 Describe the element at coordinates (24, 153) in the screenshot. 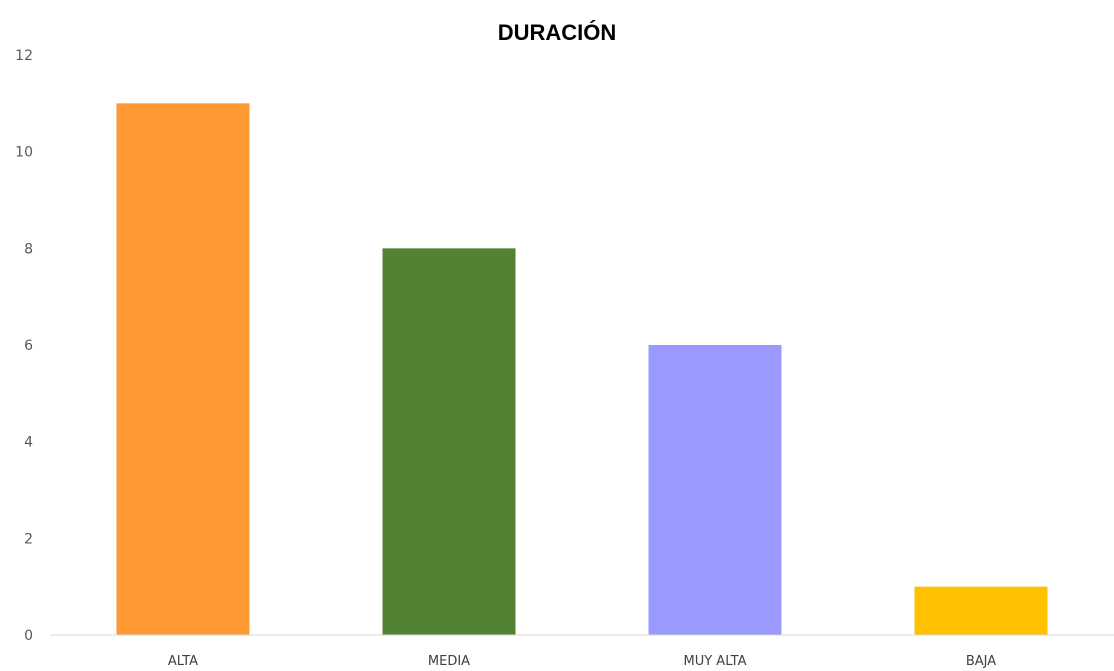

I see `y-tick-label: 10` at that location.